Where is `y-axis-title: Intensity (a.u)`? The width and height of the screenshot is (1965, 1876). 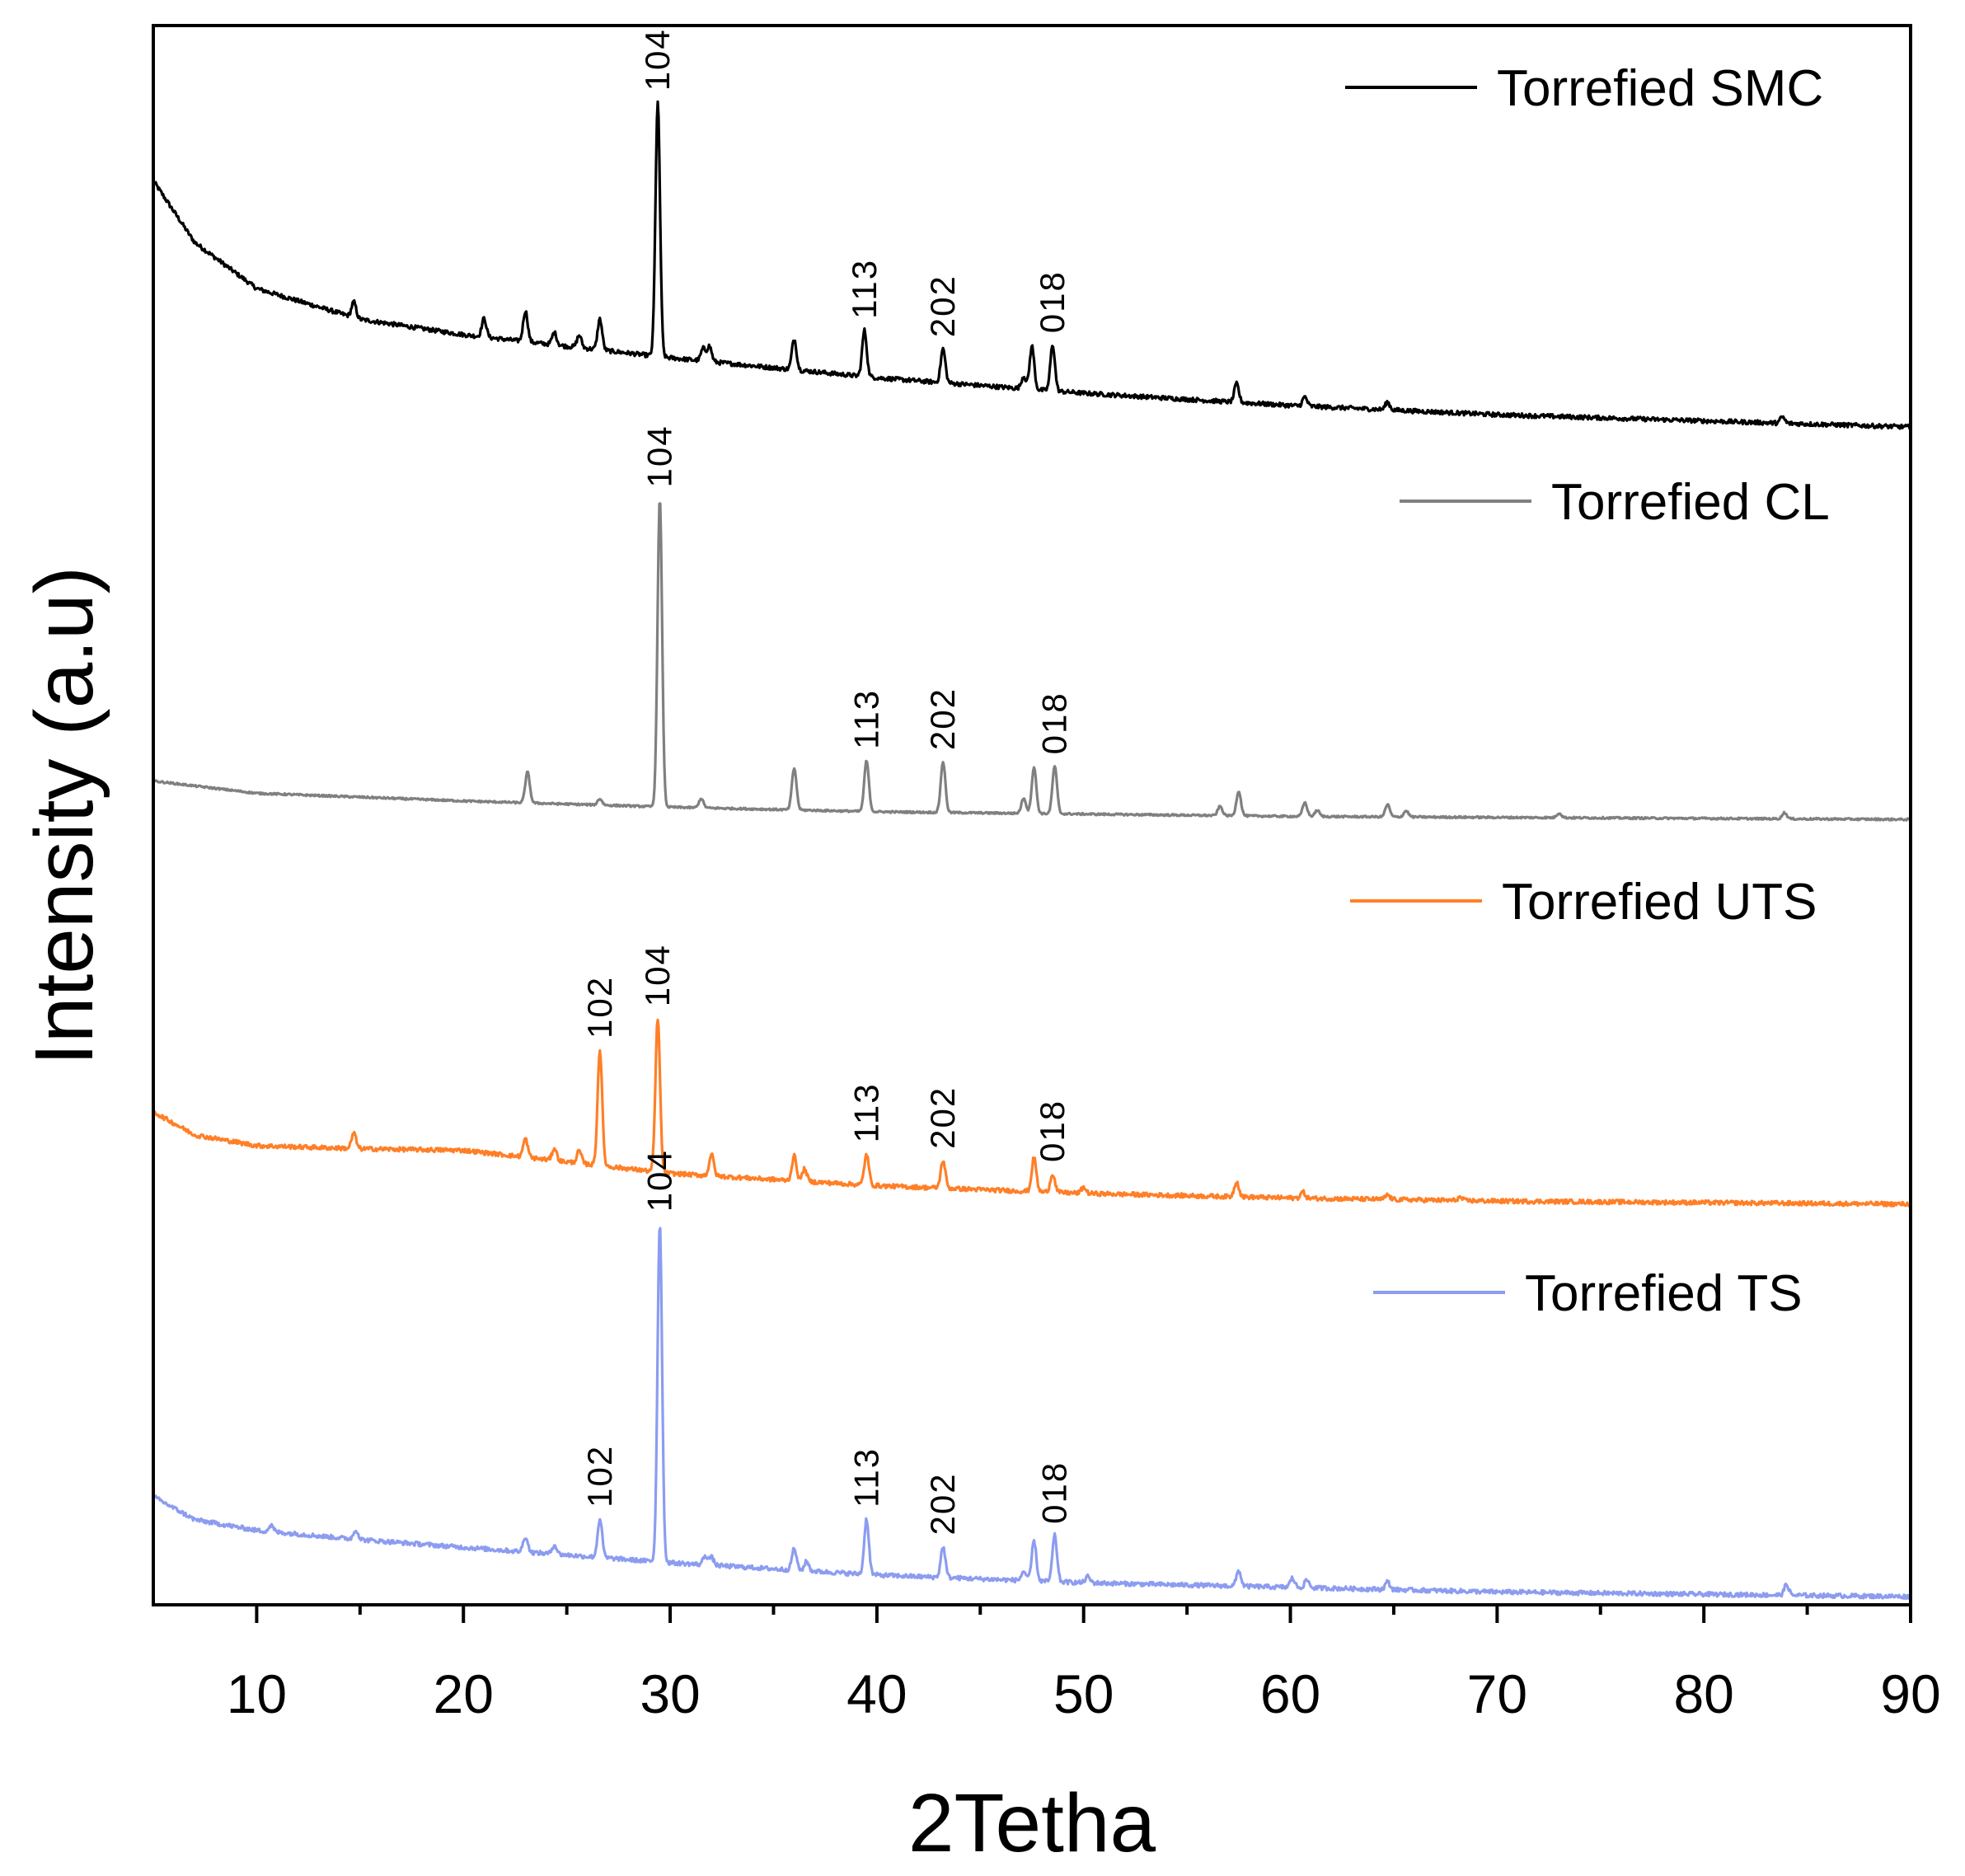 y-axis-title: Intensity (a.u) is located at coordinates (64, 816).